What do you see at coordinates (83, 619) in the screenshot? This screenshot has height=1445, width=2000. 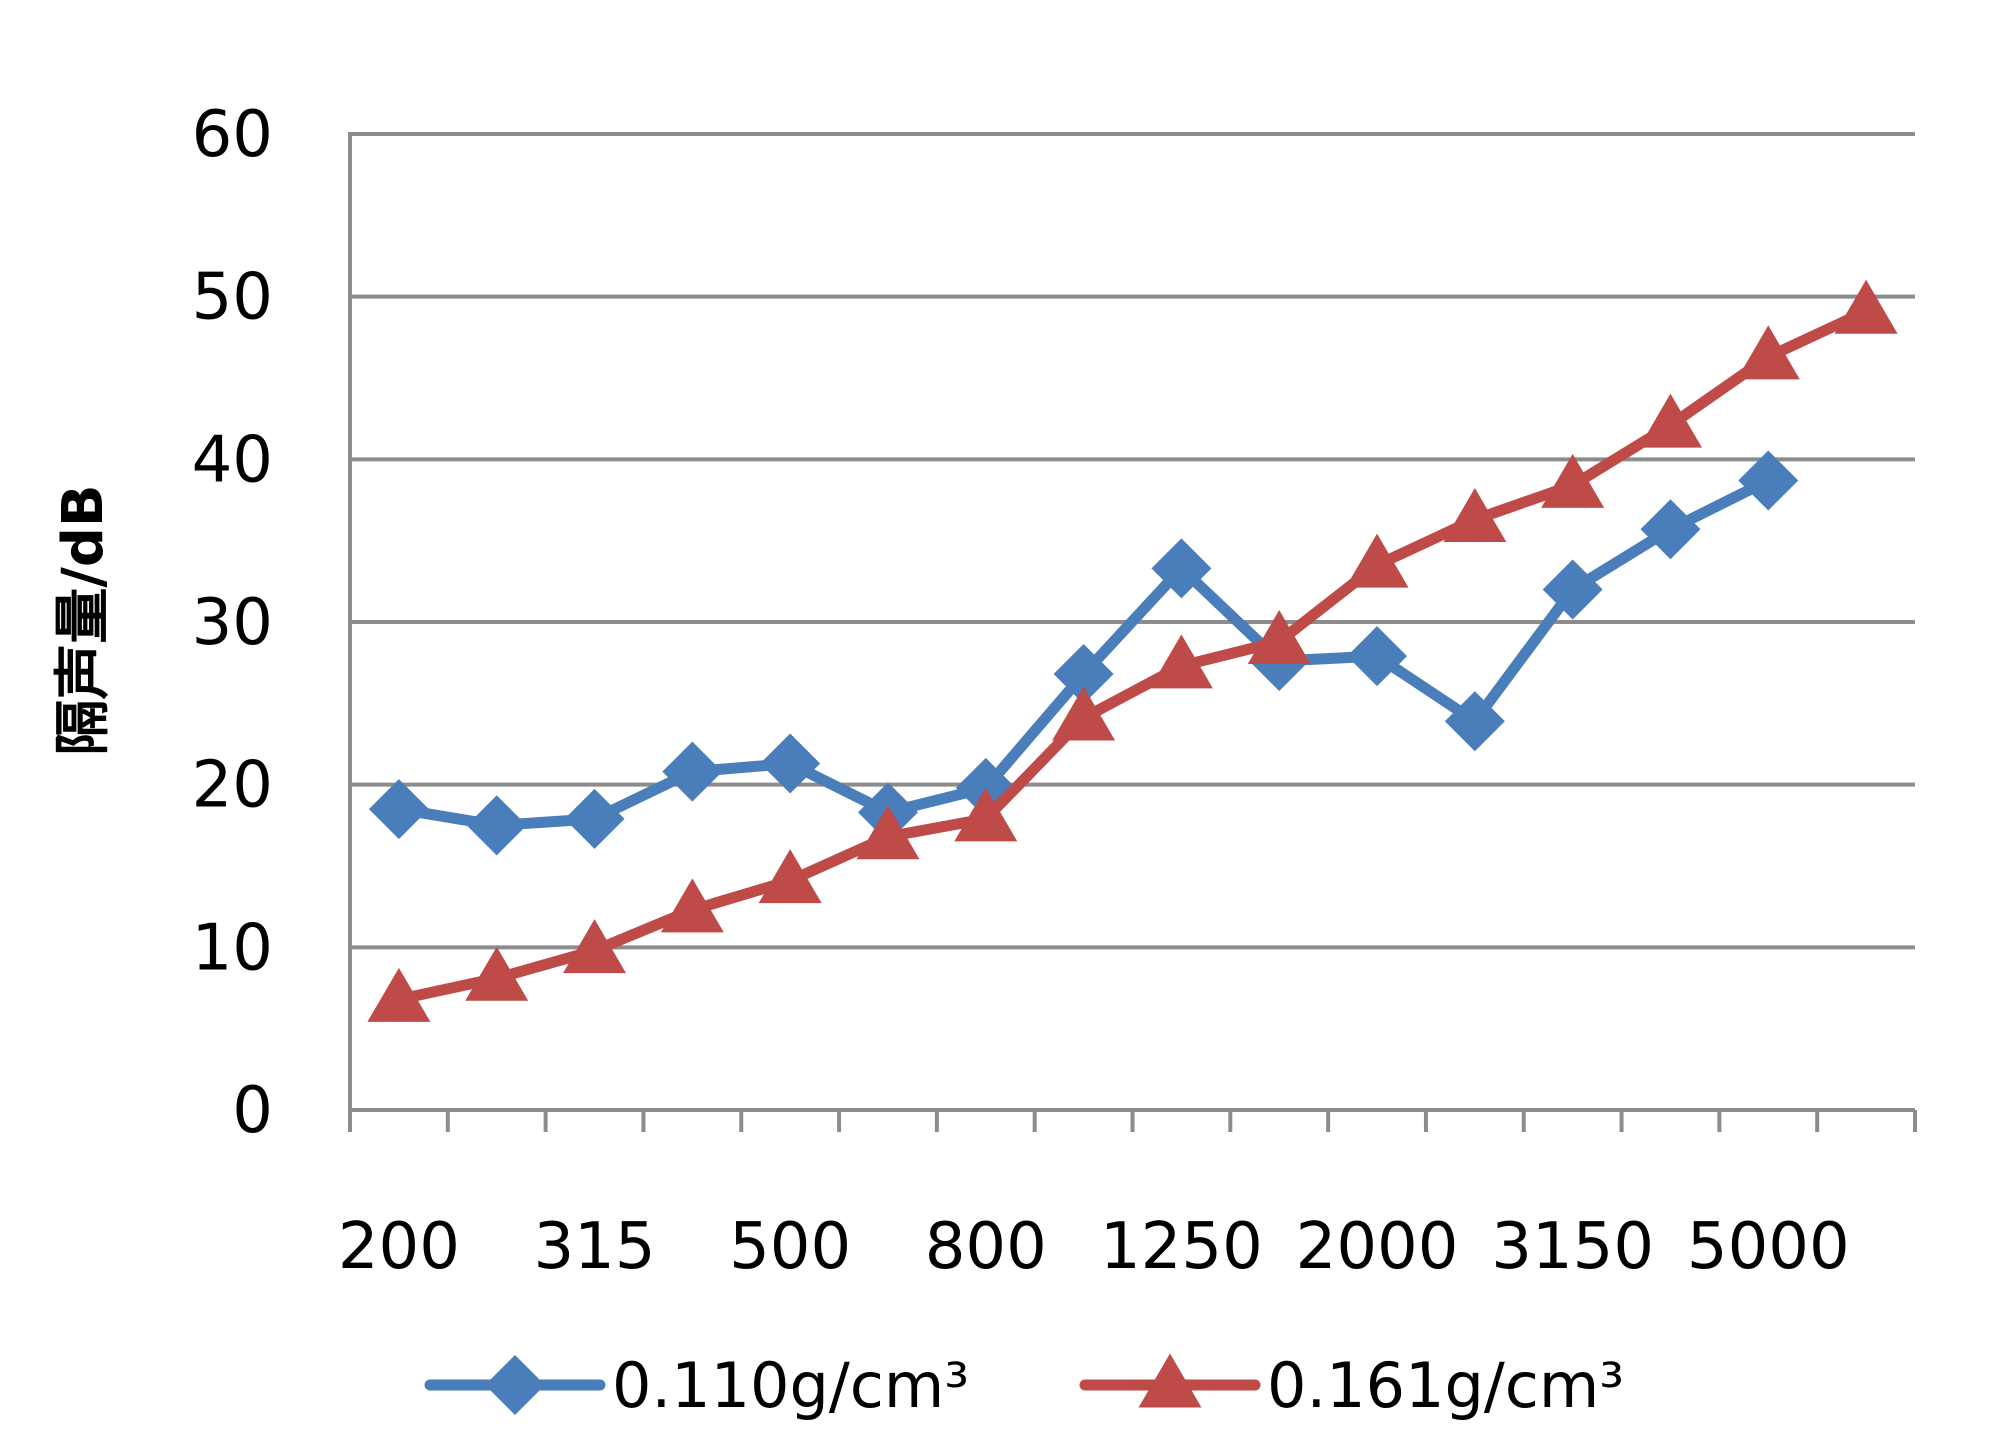 I see `y-axis-label: 隔声量/dB` at bounding box center [83, 619].